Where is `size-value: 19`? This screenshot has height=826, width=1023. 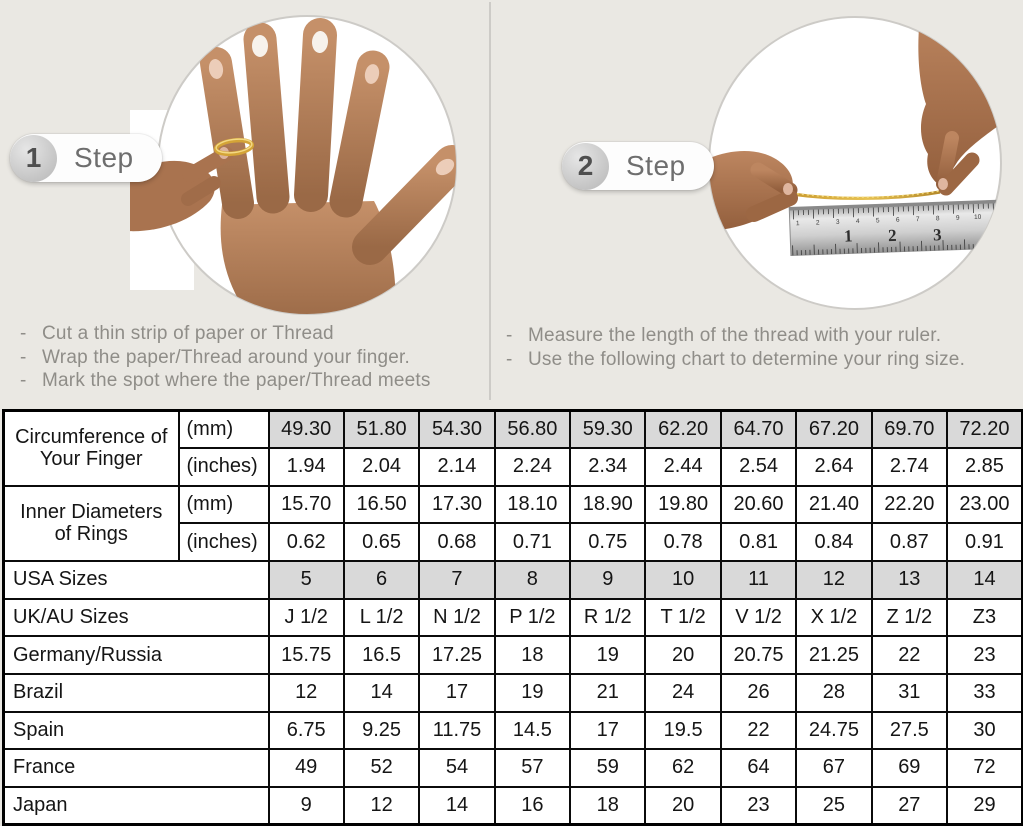 size-value: 19 is located at coordinates (608, 655).